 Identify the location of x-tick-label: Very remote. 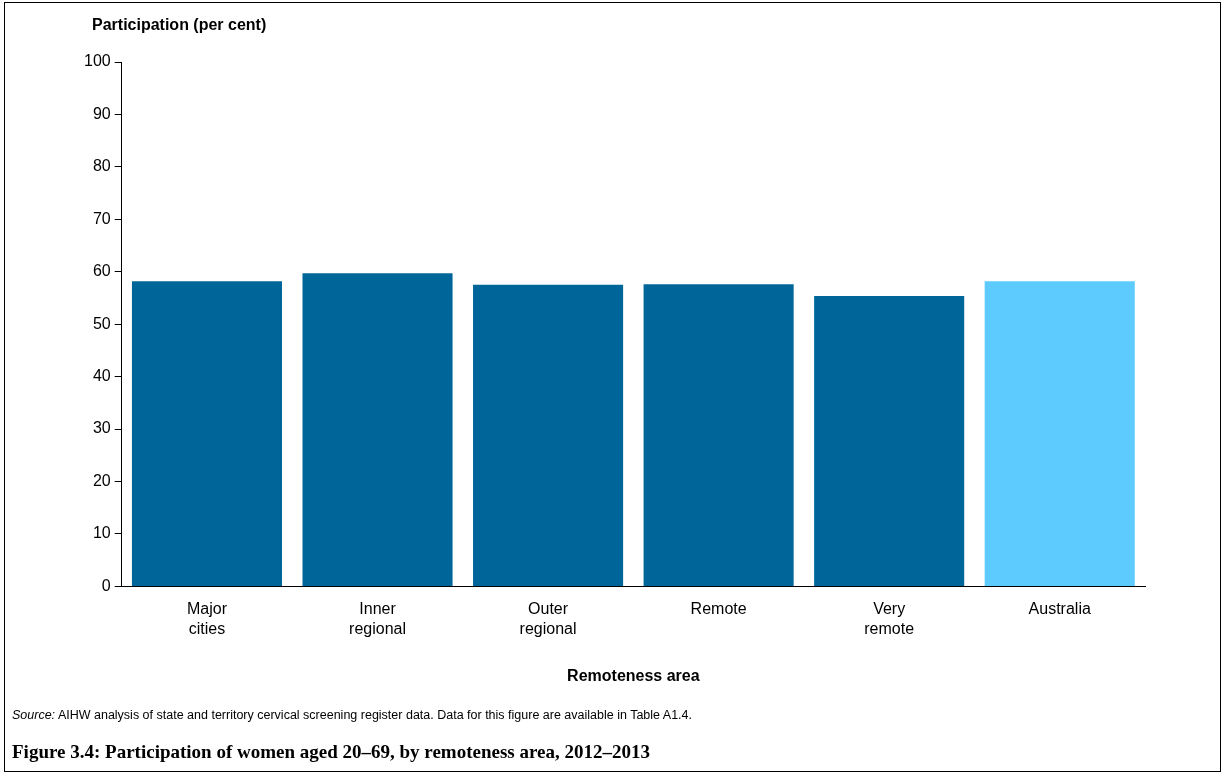
(889, 618).